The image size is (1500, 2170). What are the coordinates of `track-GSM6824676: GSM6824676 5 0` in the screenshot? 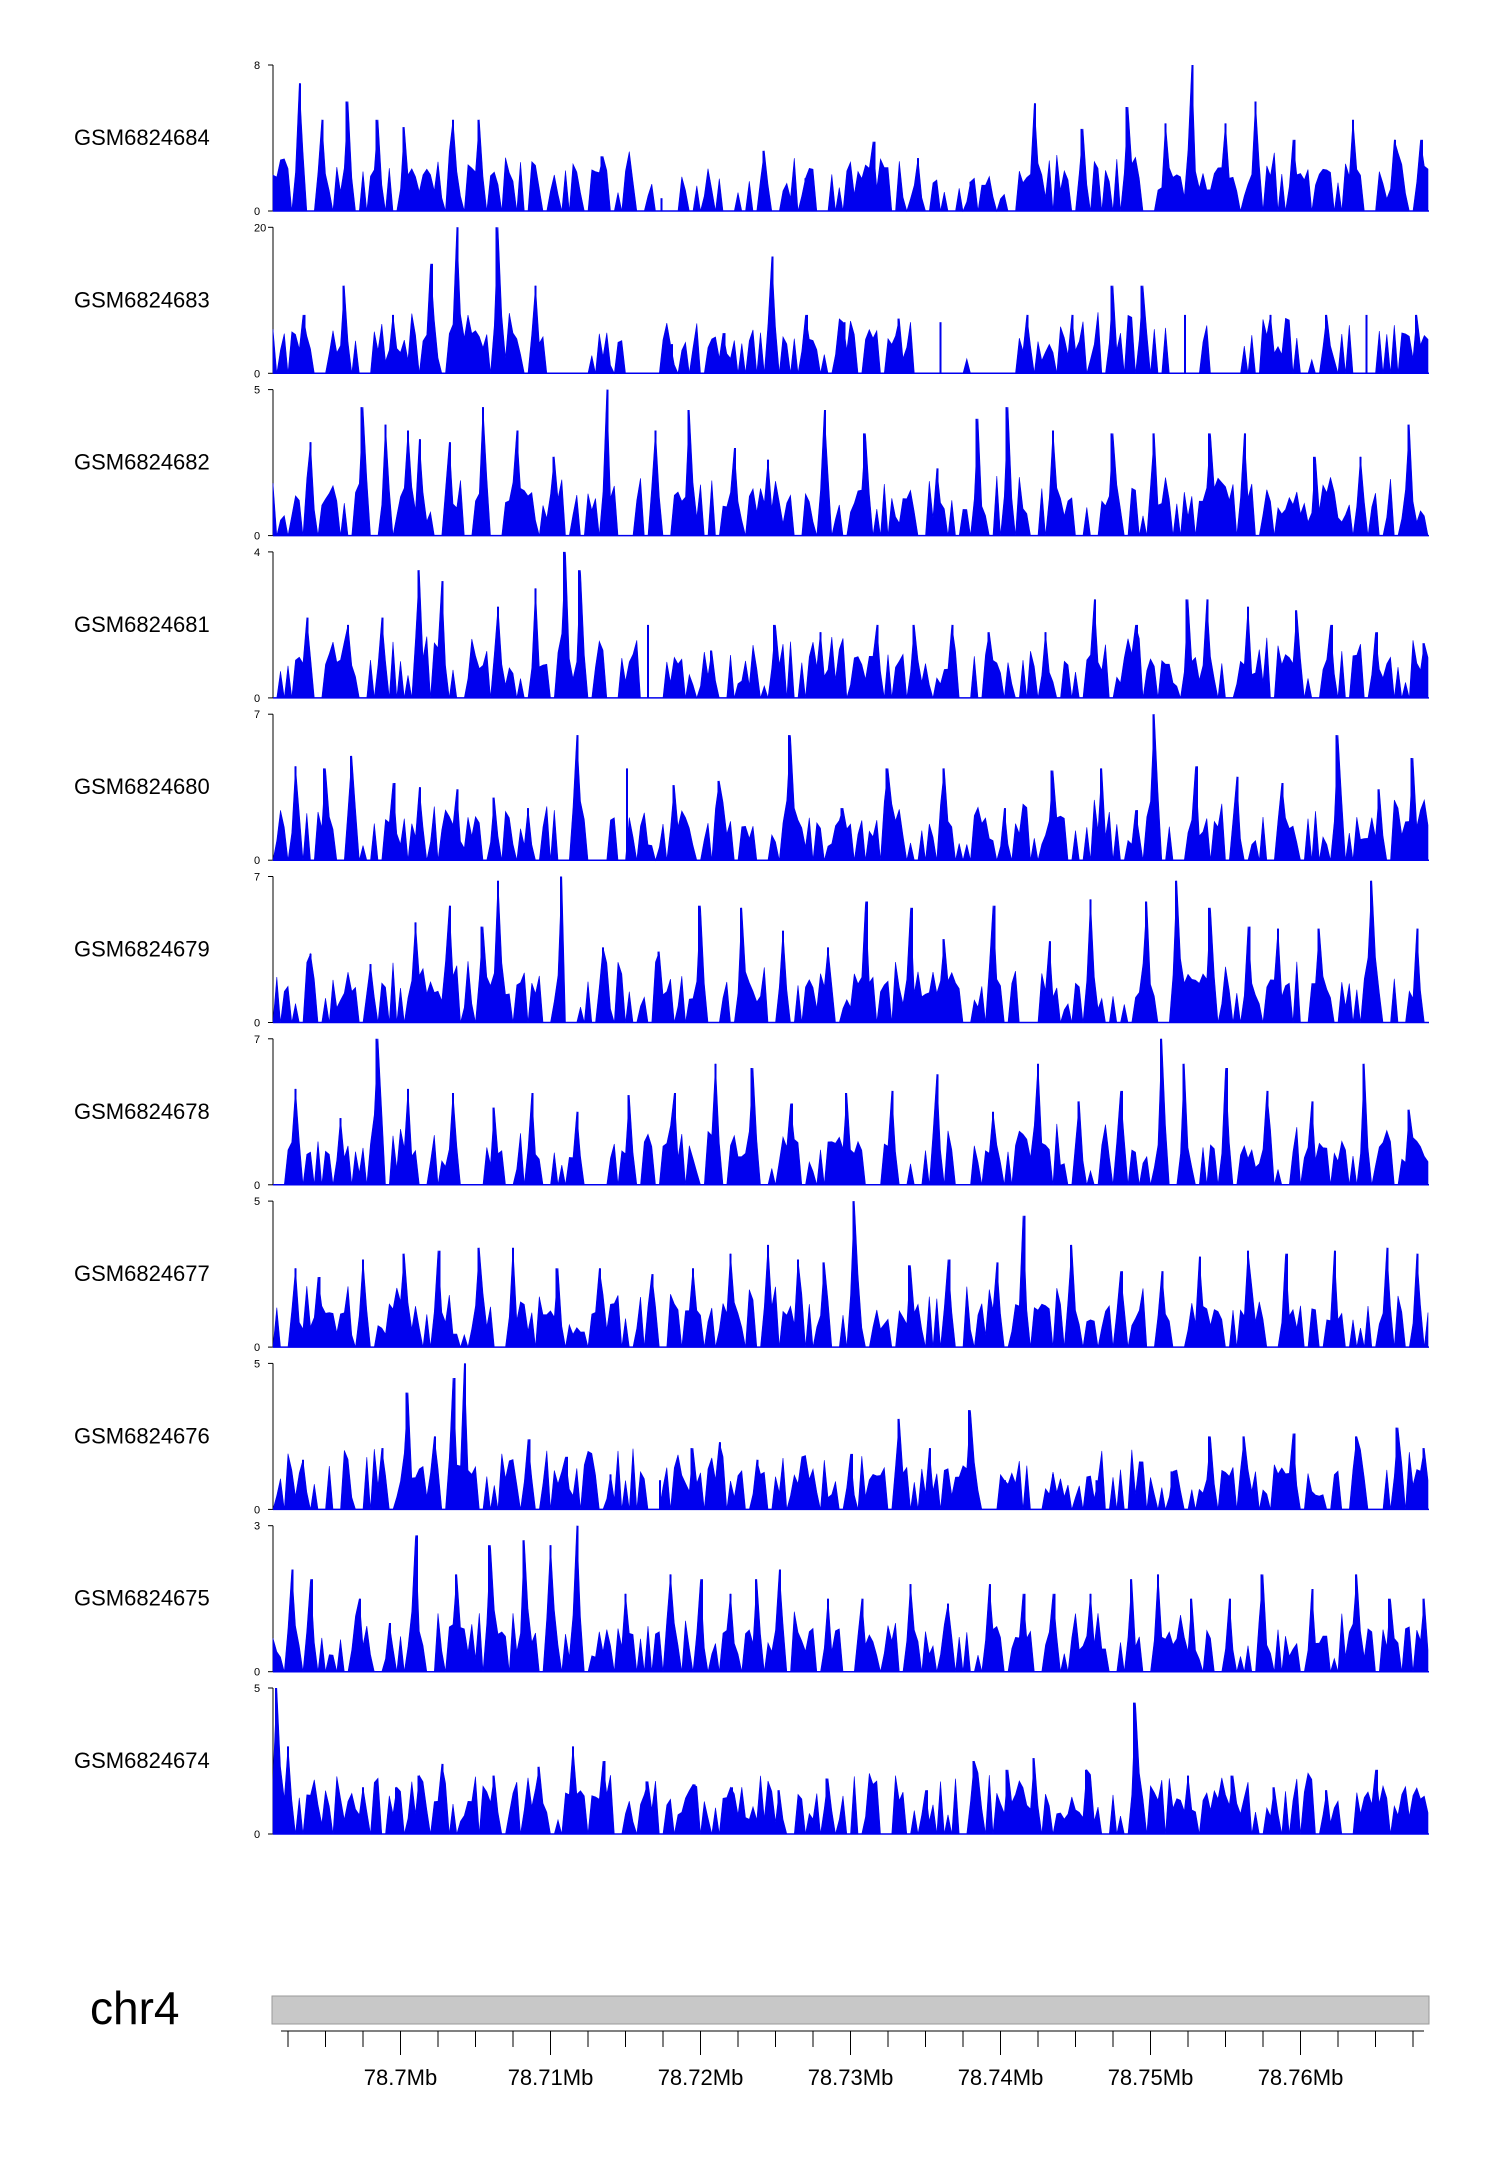 It's located at (751, 1437).